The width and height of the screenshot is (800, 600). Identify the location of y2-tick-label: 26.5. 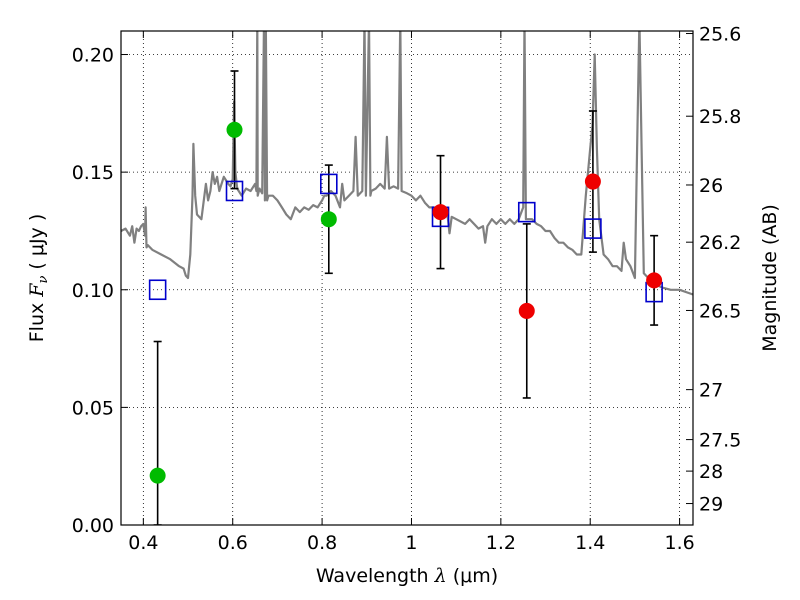
(720, 311).